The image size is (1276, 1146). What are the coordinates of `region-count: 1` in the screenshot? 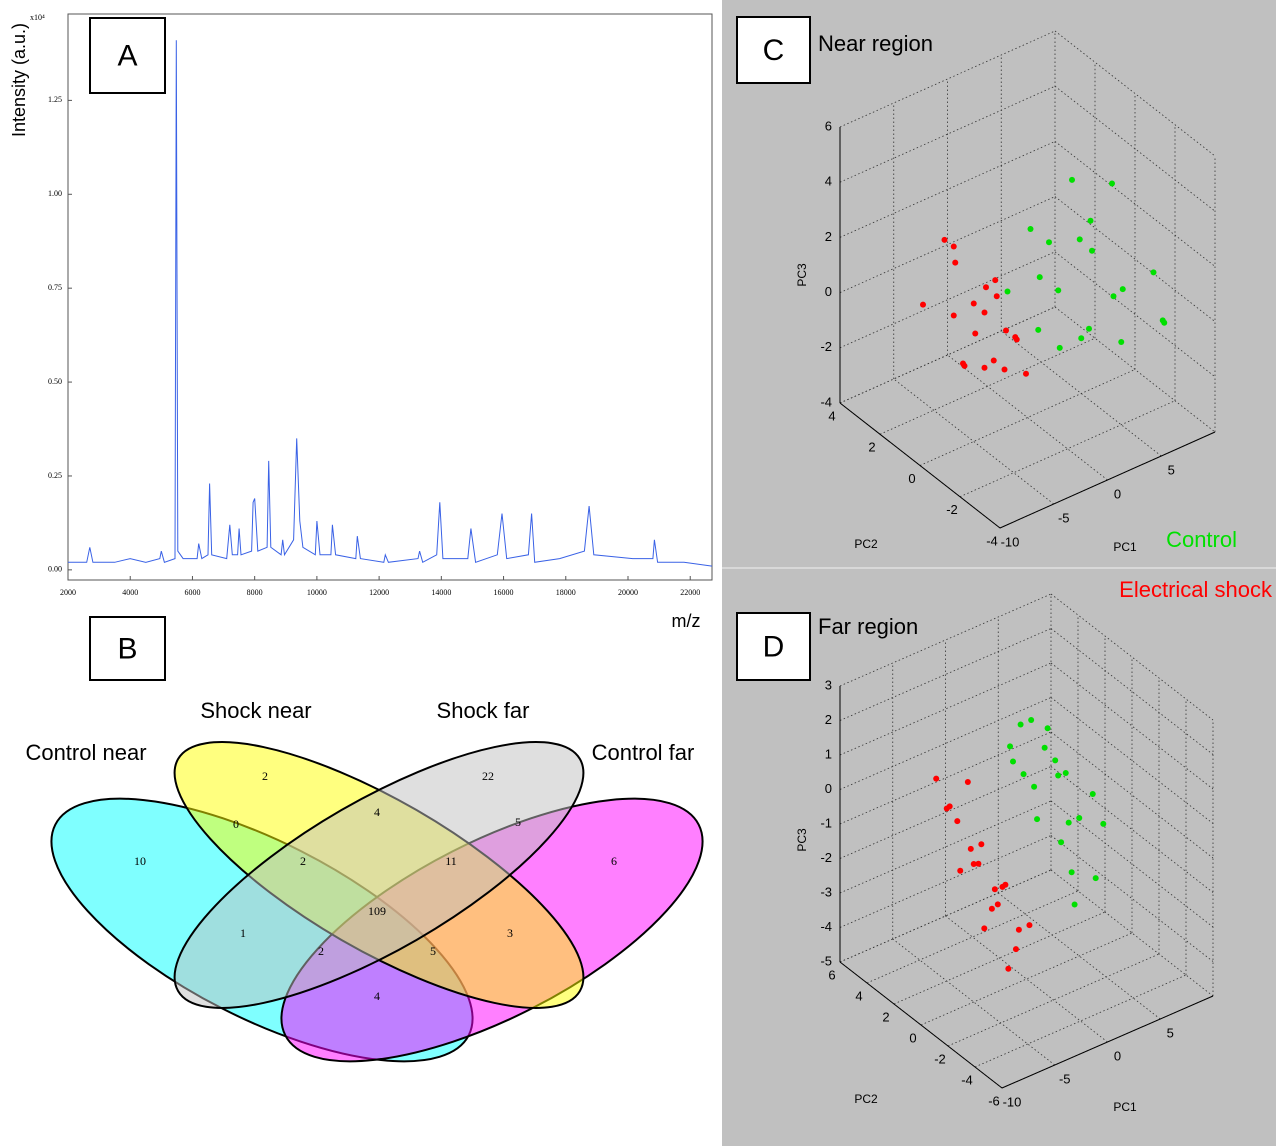 It's located at (243, 933).